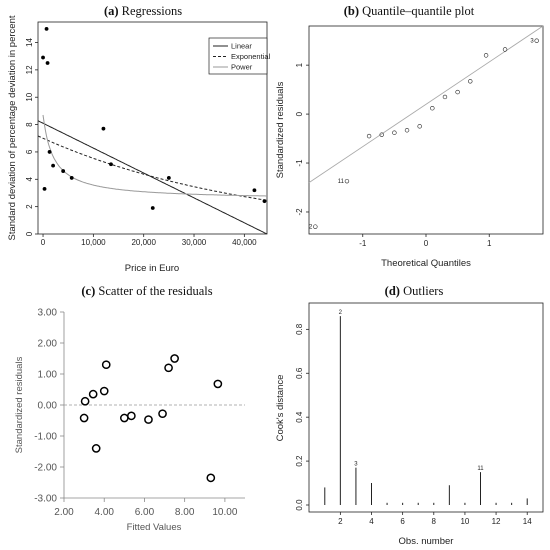 The image size is (550, 550). I want to click on panel-a-x-tick-label: 30,000, so click(194, 242).